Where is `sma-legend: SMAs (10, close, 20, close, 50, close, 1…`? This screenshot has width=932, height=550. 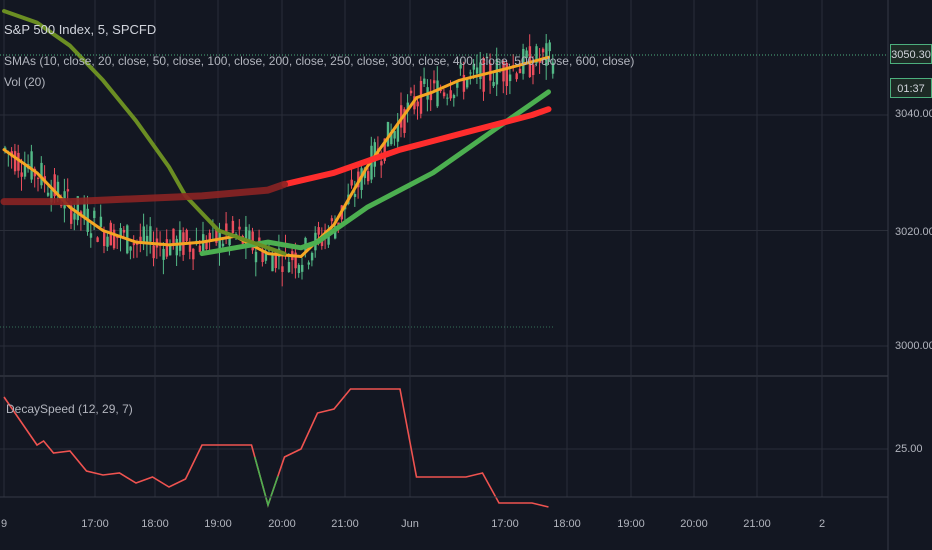 sma-legend: SMAs (10, close, 20, close, 50, close, 1… is located at coordinates (319, 61).